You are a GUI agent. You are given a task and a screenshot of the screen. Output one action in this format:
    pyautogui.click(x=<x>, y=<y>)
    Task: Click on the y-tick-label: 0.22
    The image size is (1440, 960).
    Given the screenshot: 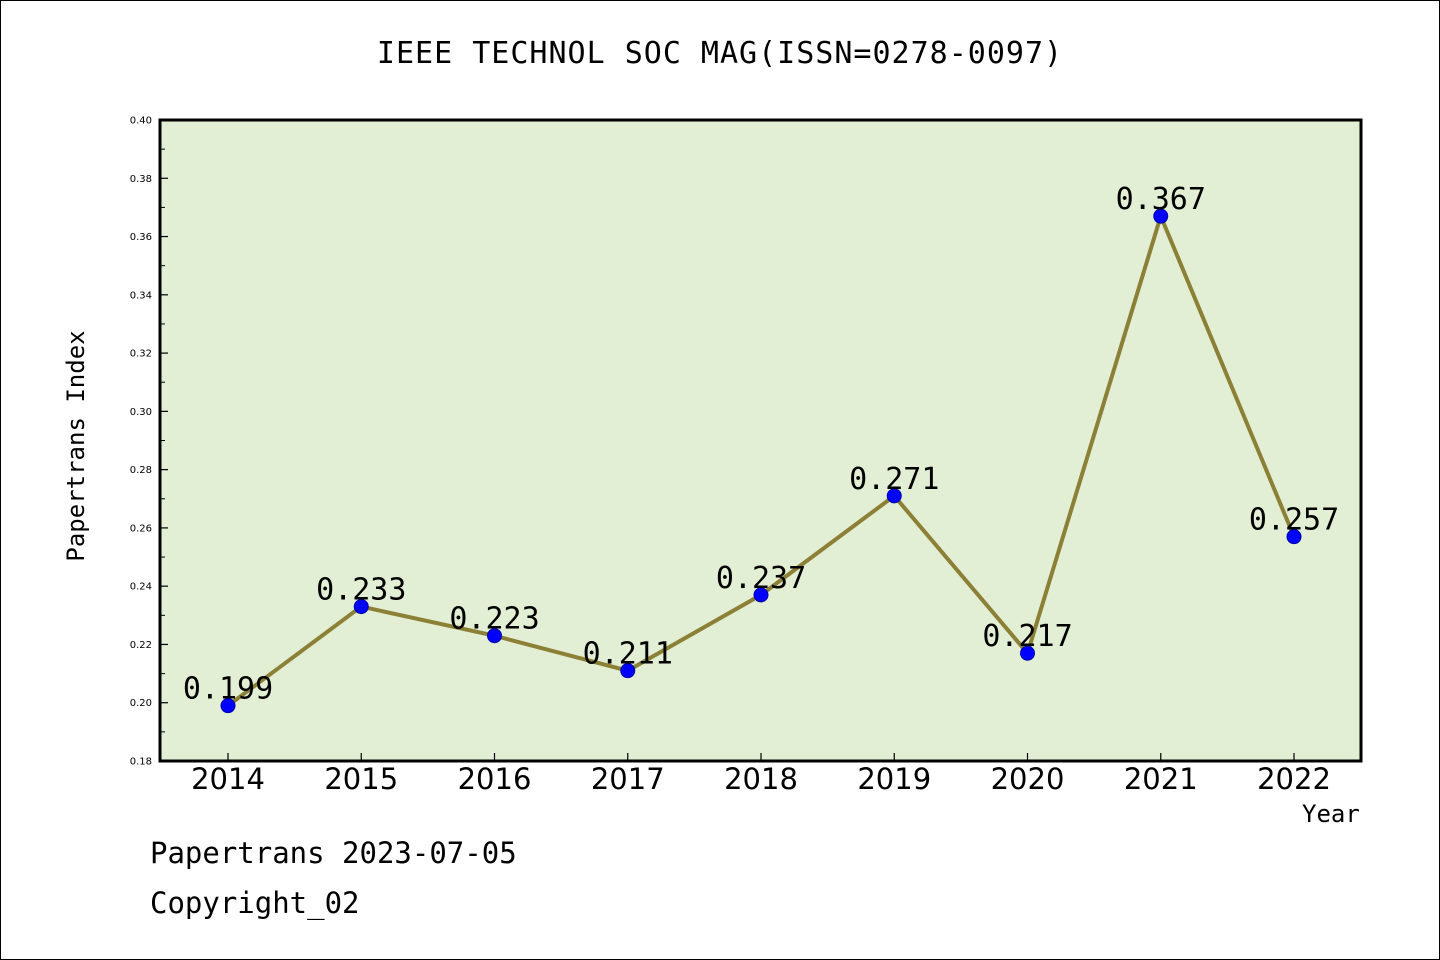 What is the action you would take?
    pyautogui.click(x=141, y=645)
    